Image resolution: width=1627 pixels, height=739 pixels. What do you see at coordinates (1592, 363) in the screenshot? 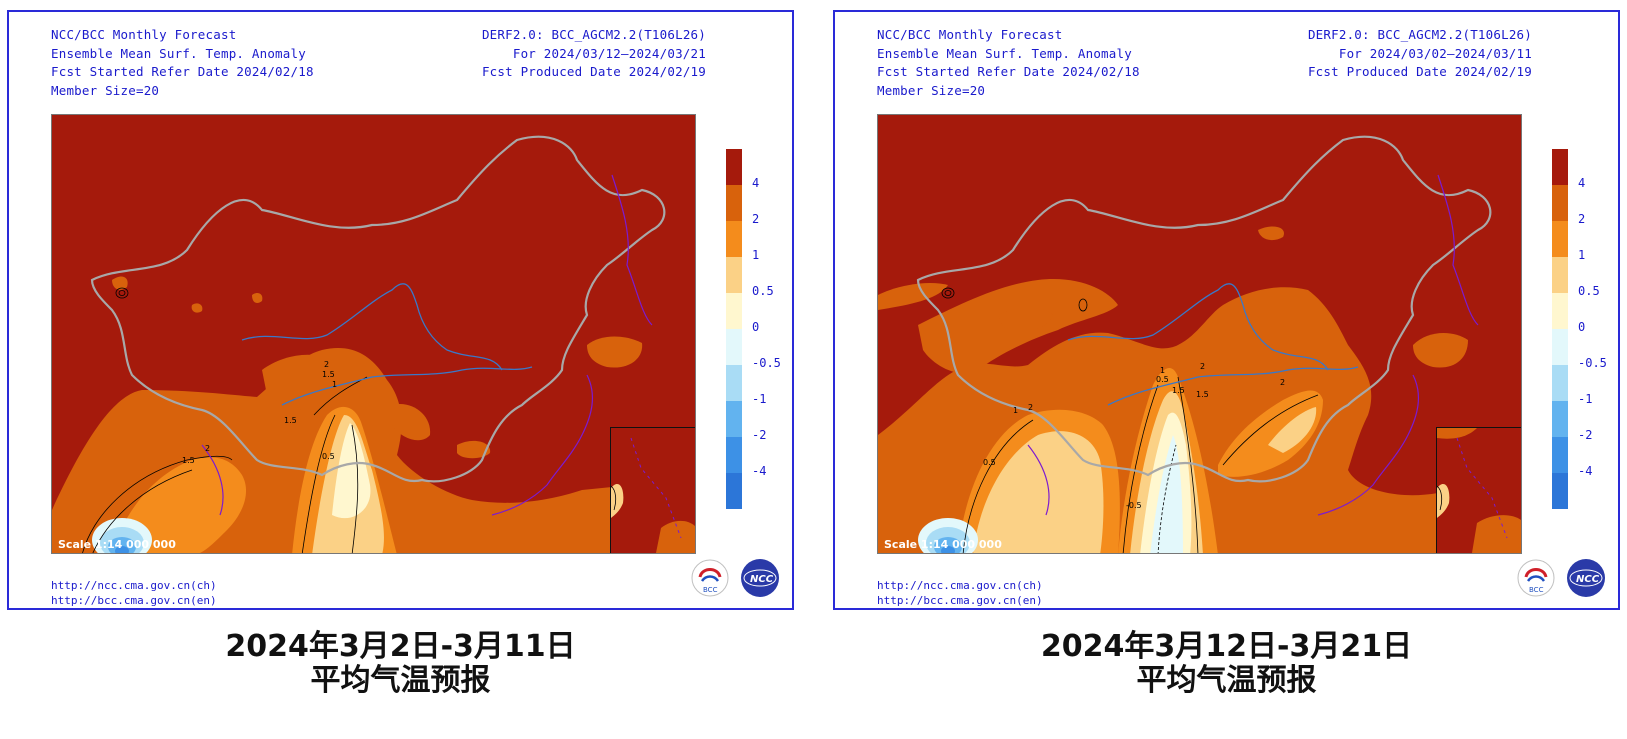
I see `legend-label: -0.5` at bounding box center [1592, 363].